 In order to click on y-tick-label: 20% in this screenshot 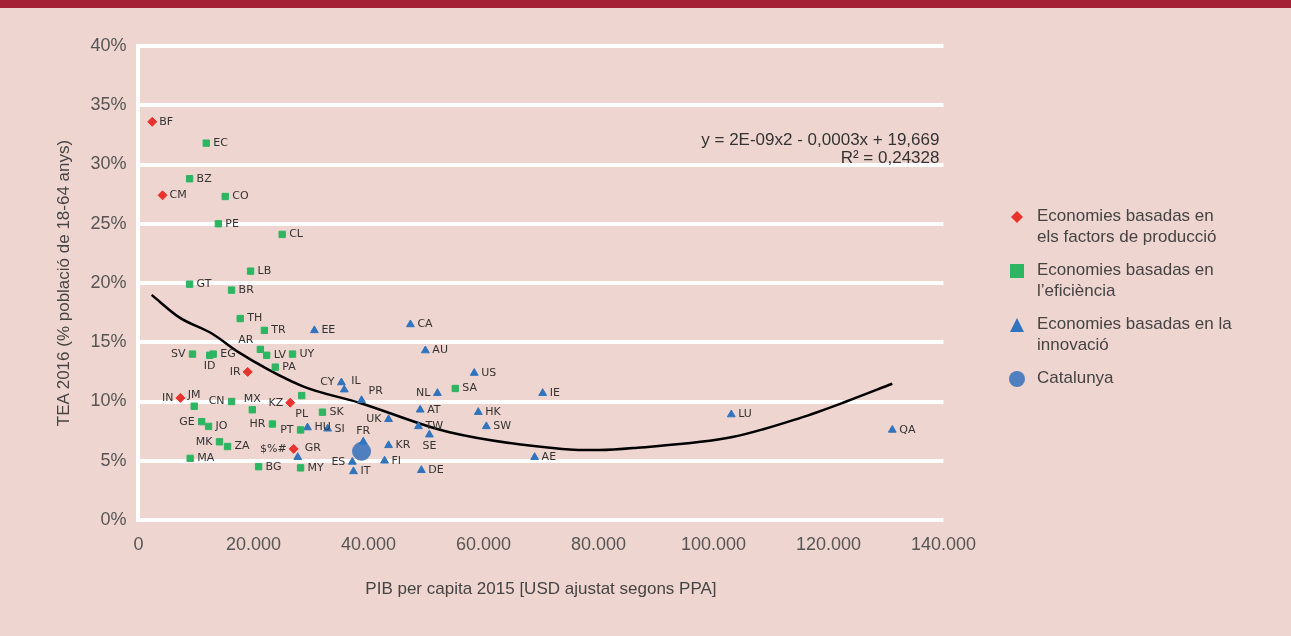, I will do `click(108, 281)`.